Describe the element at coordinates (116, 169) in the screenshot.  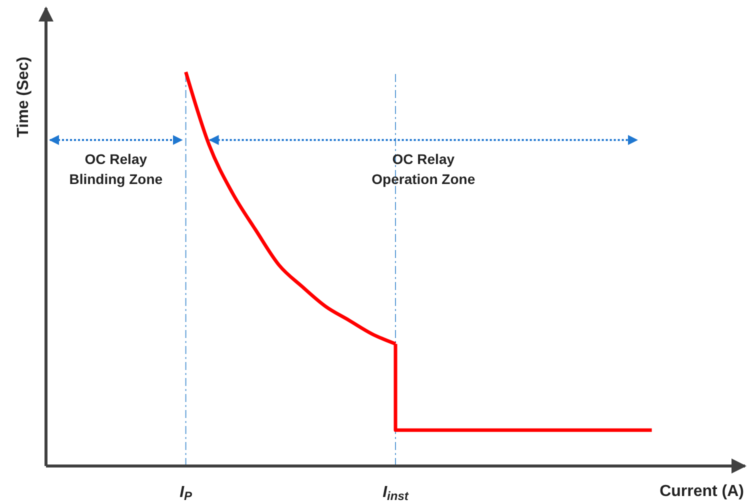
I see `annotation: OC Relay Blinding Zone` at that location.